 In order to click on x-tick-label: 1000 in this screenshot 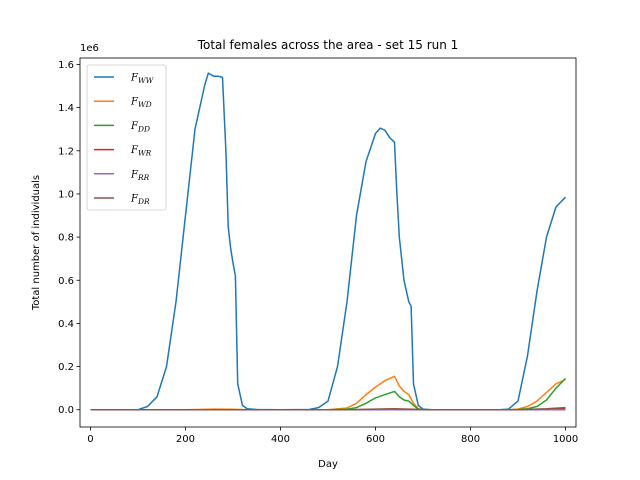, I will do `click(565, 439)`.